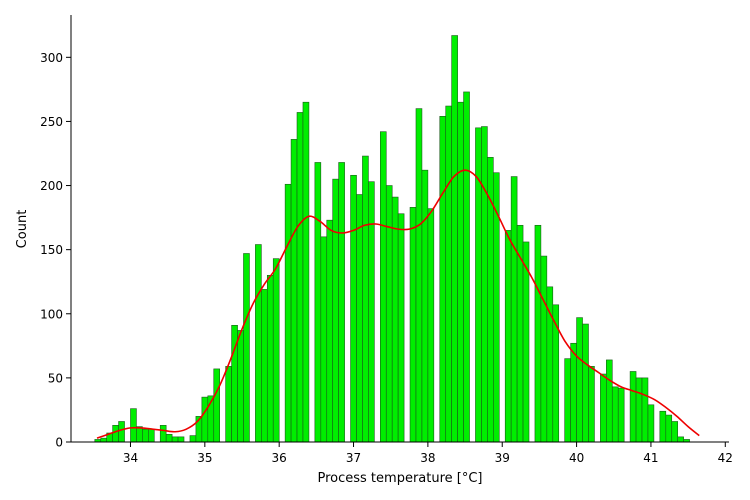 The width and height of the screenshot is (750, 500). I want to click on y-tick-label: 50, so click(55, 378).